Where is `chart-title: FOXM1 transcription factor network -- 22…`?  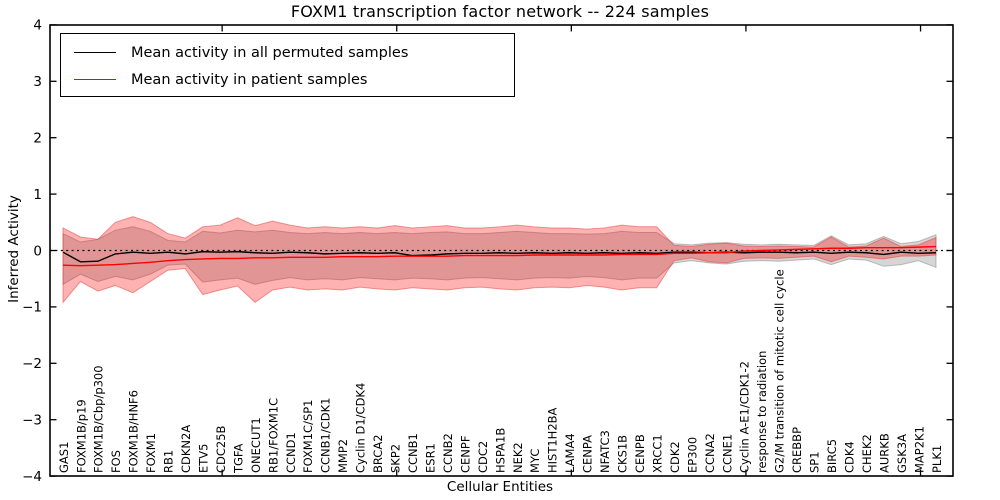 chart-title: FOXM1 transcription factor network -- 22… is located at coordinates (500, 11).